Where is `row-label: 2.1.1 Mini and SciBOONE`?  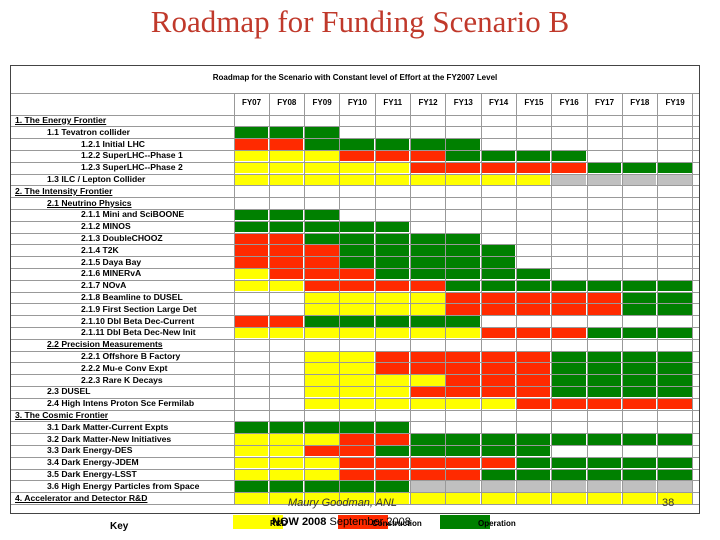 row-label: 2.1.1 Mini and SciBOONE is located at coordinates (133, 214).